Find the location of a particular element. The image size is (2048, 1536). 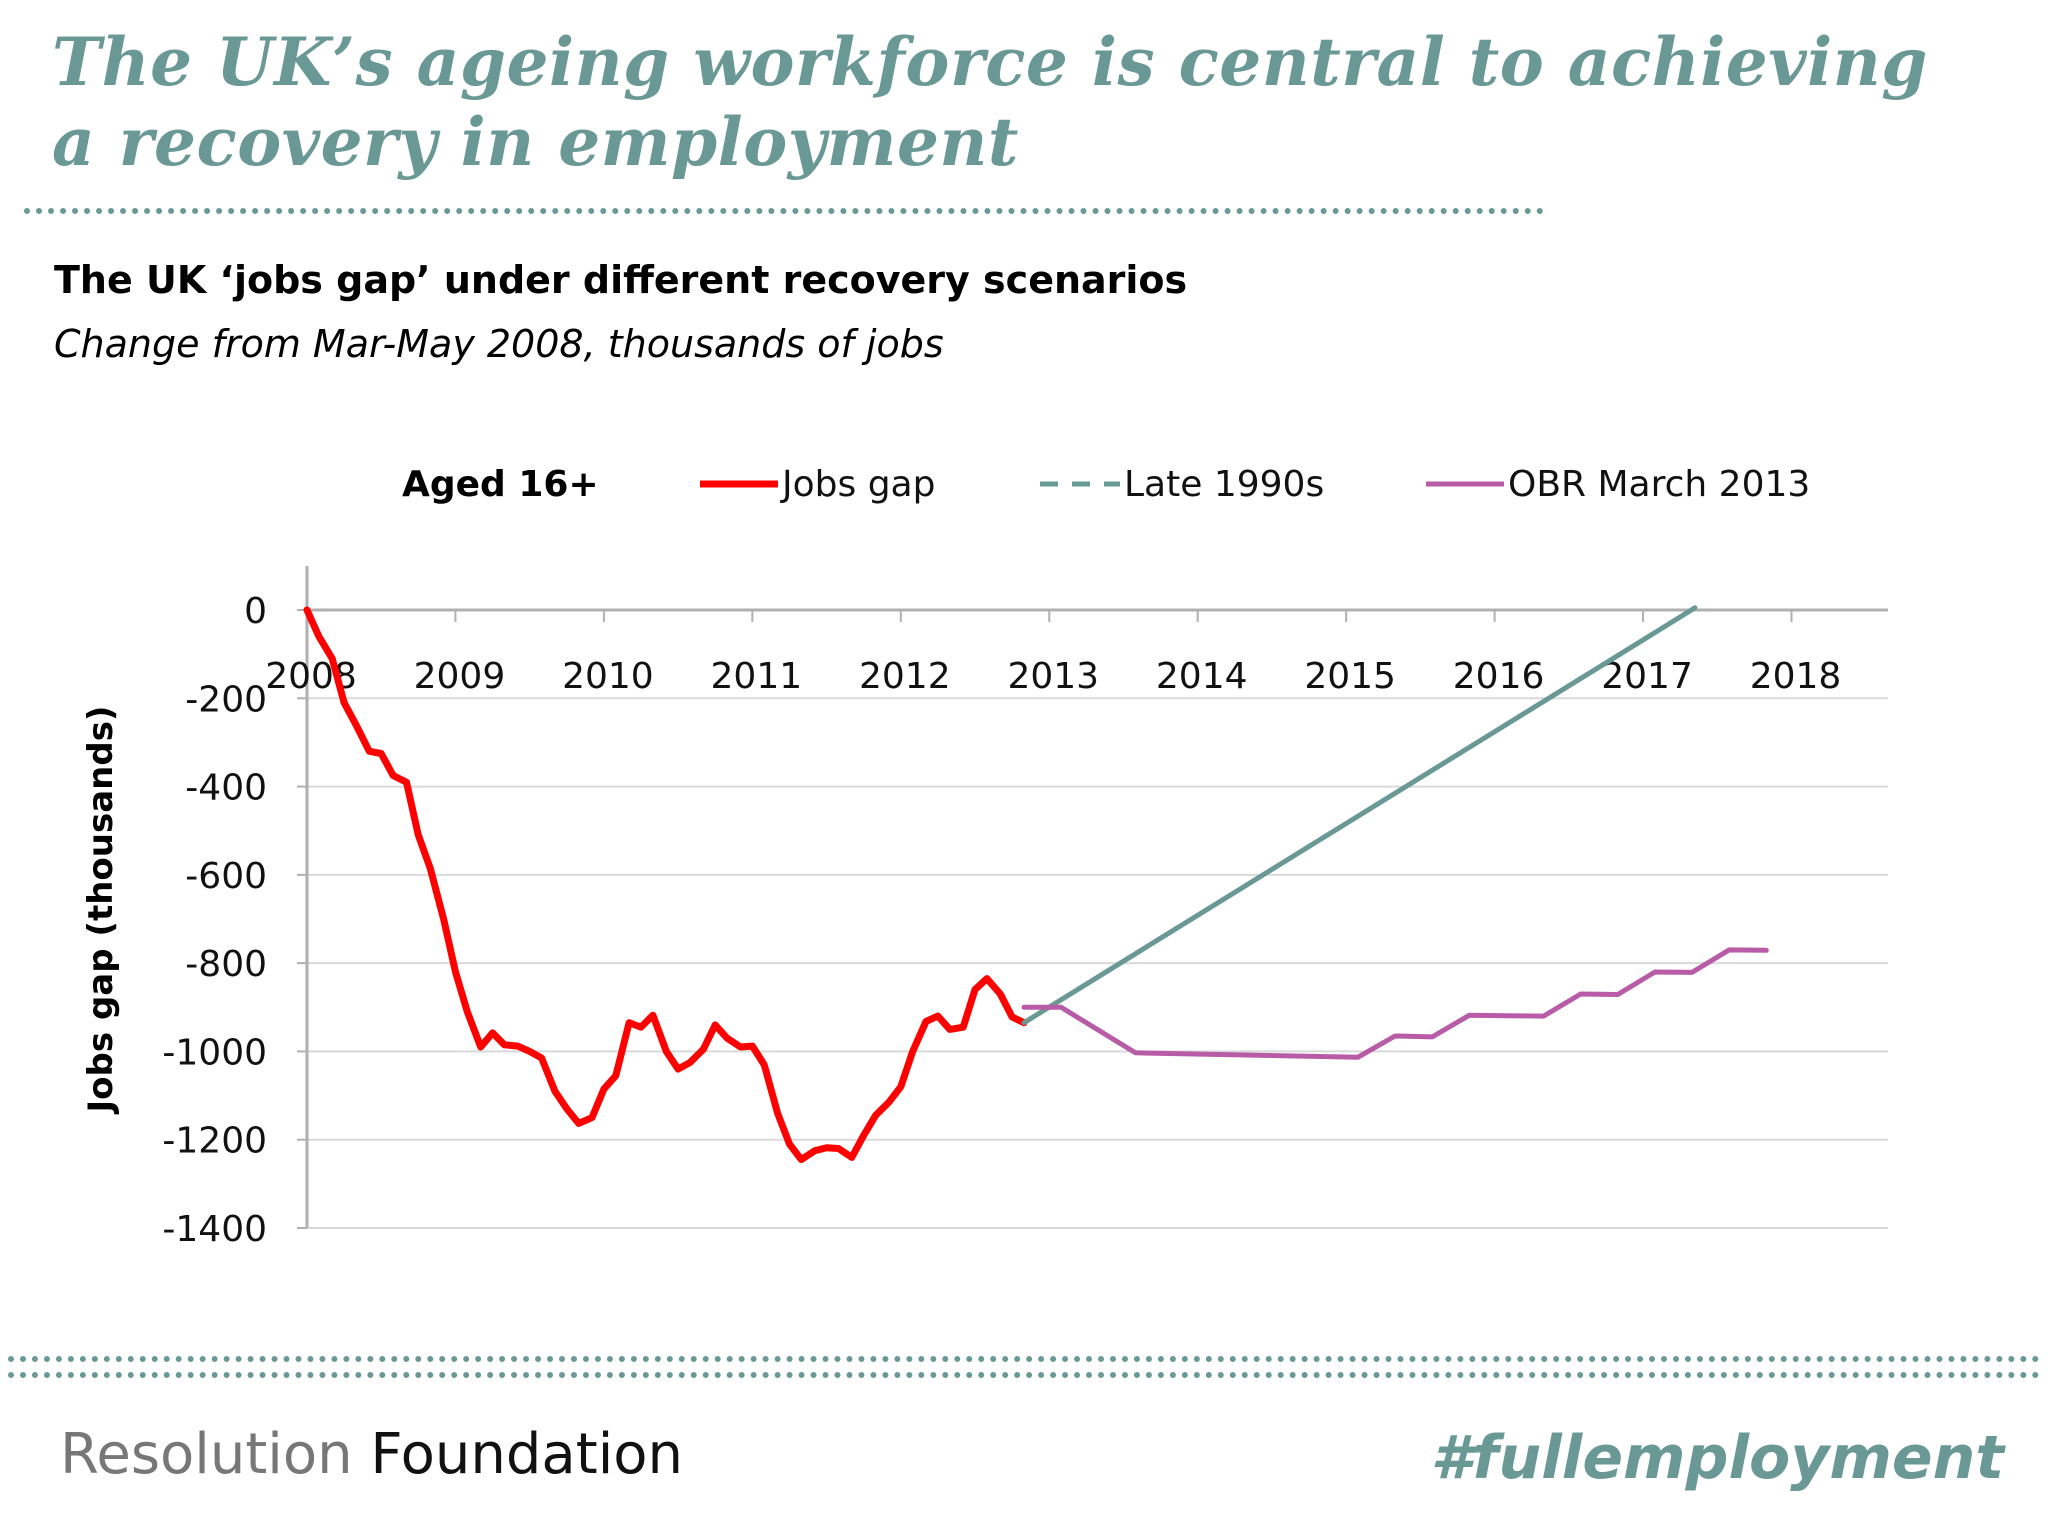

y-tick-label: 0 is located at coordinates (255, 611).